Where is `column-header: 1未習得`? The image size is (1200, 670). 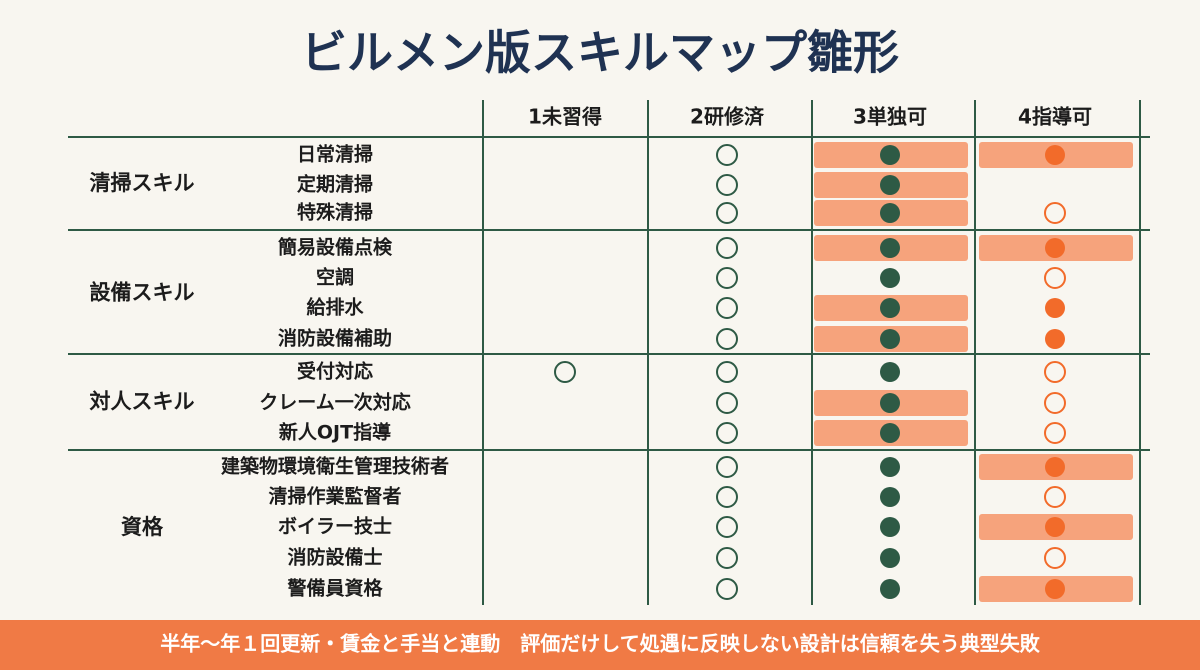 column-header: 1未習得 is located at coordinates (565, 117).